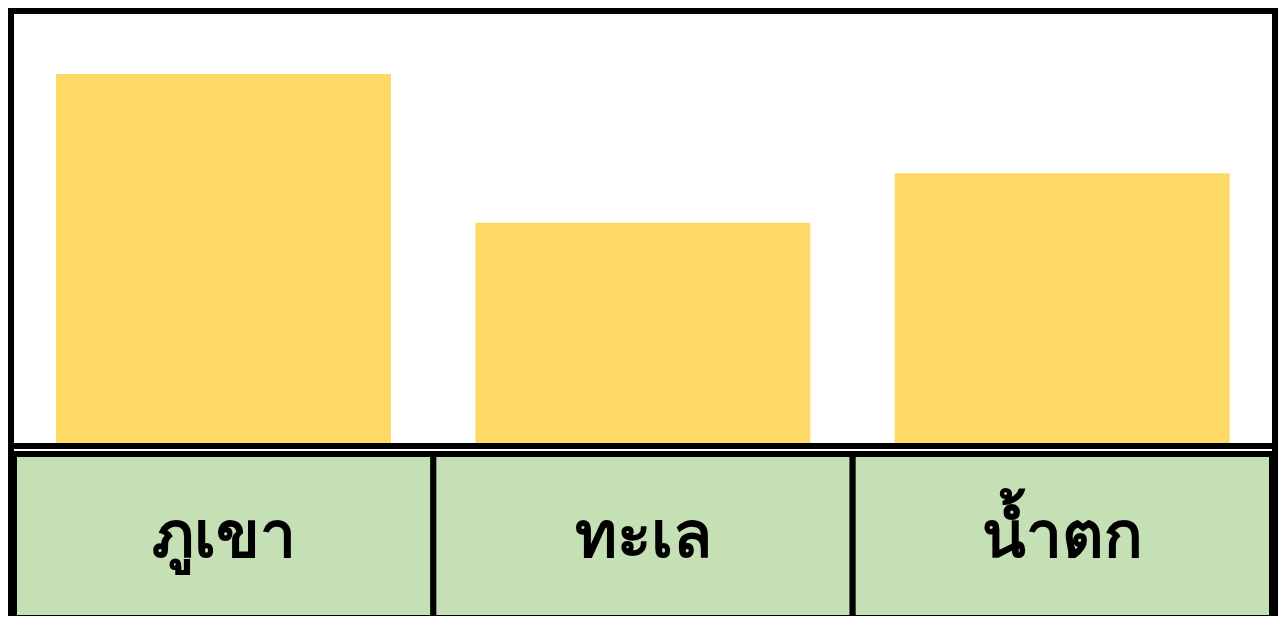 The width and height of the screenshot is (1286, 624). Describe the element at coordinates (1062, 529) in the screenshot. I see `x-tick-label: น้ำตก` at that location.